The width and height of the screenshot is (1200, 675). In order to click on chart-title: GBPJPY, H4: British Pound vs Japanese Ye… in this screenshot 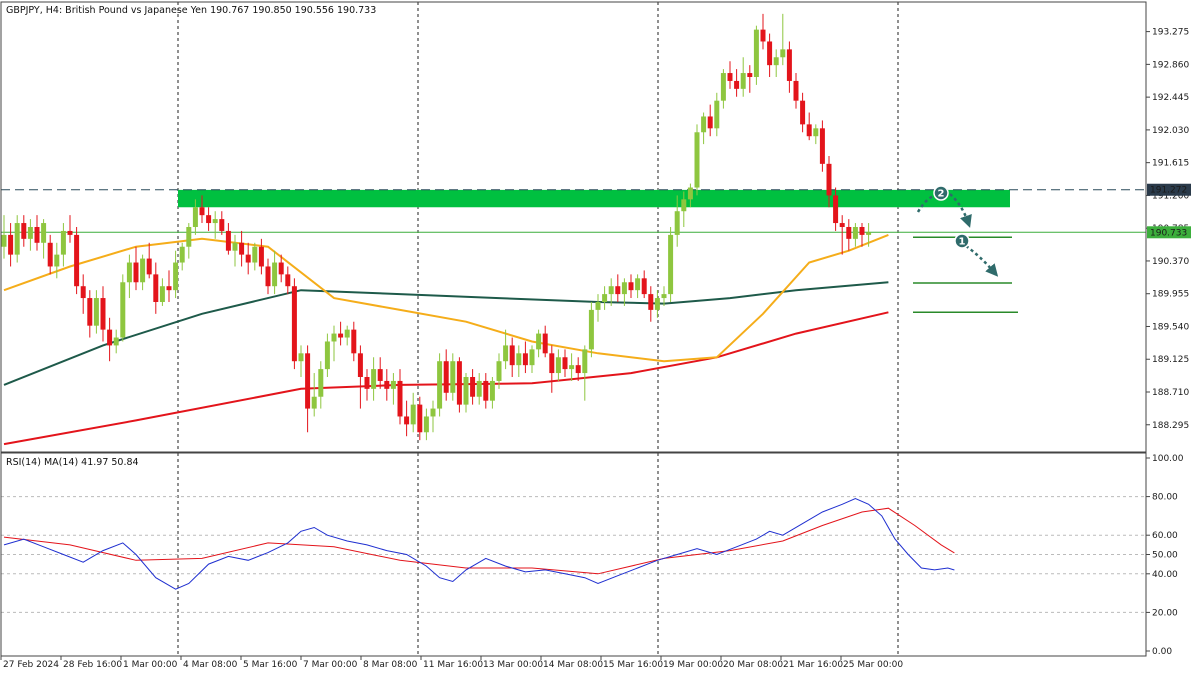, I will do `click(191, 10)`.